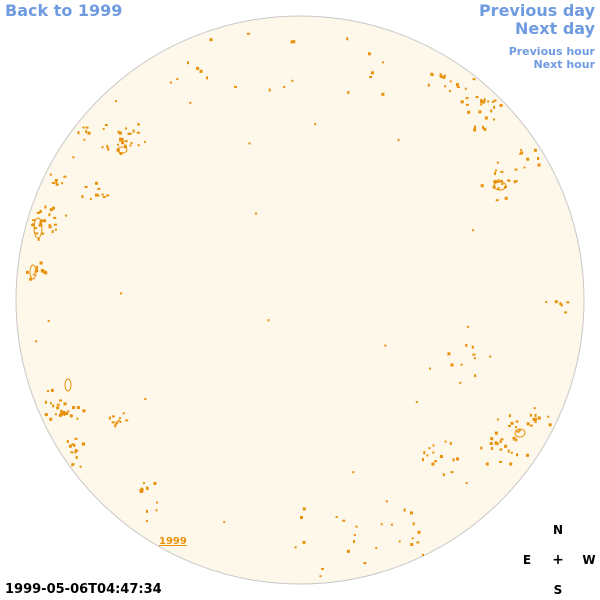 The height and width of the screenshot is (600, 600). What do you see at coordinates (64, 10) in the screenshot?
I see `back-to-year-link: Back to 1999` at bounding box center [64, 10].